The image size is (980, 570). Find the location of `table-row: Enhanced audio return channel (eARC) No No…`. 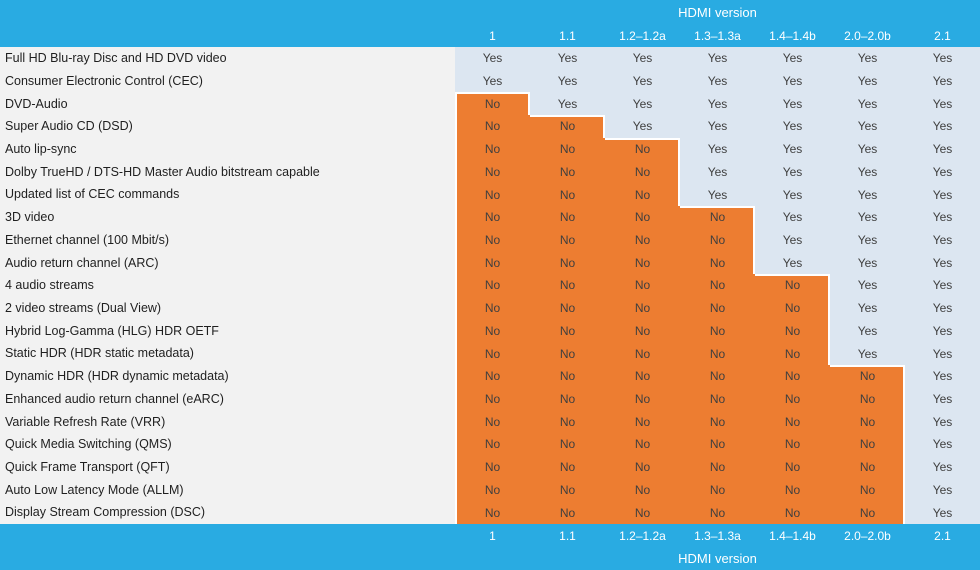

table-row: Enhanced audio return channel (eARC) No No… is located at coordinates (490, 399).